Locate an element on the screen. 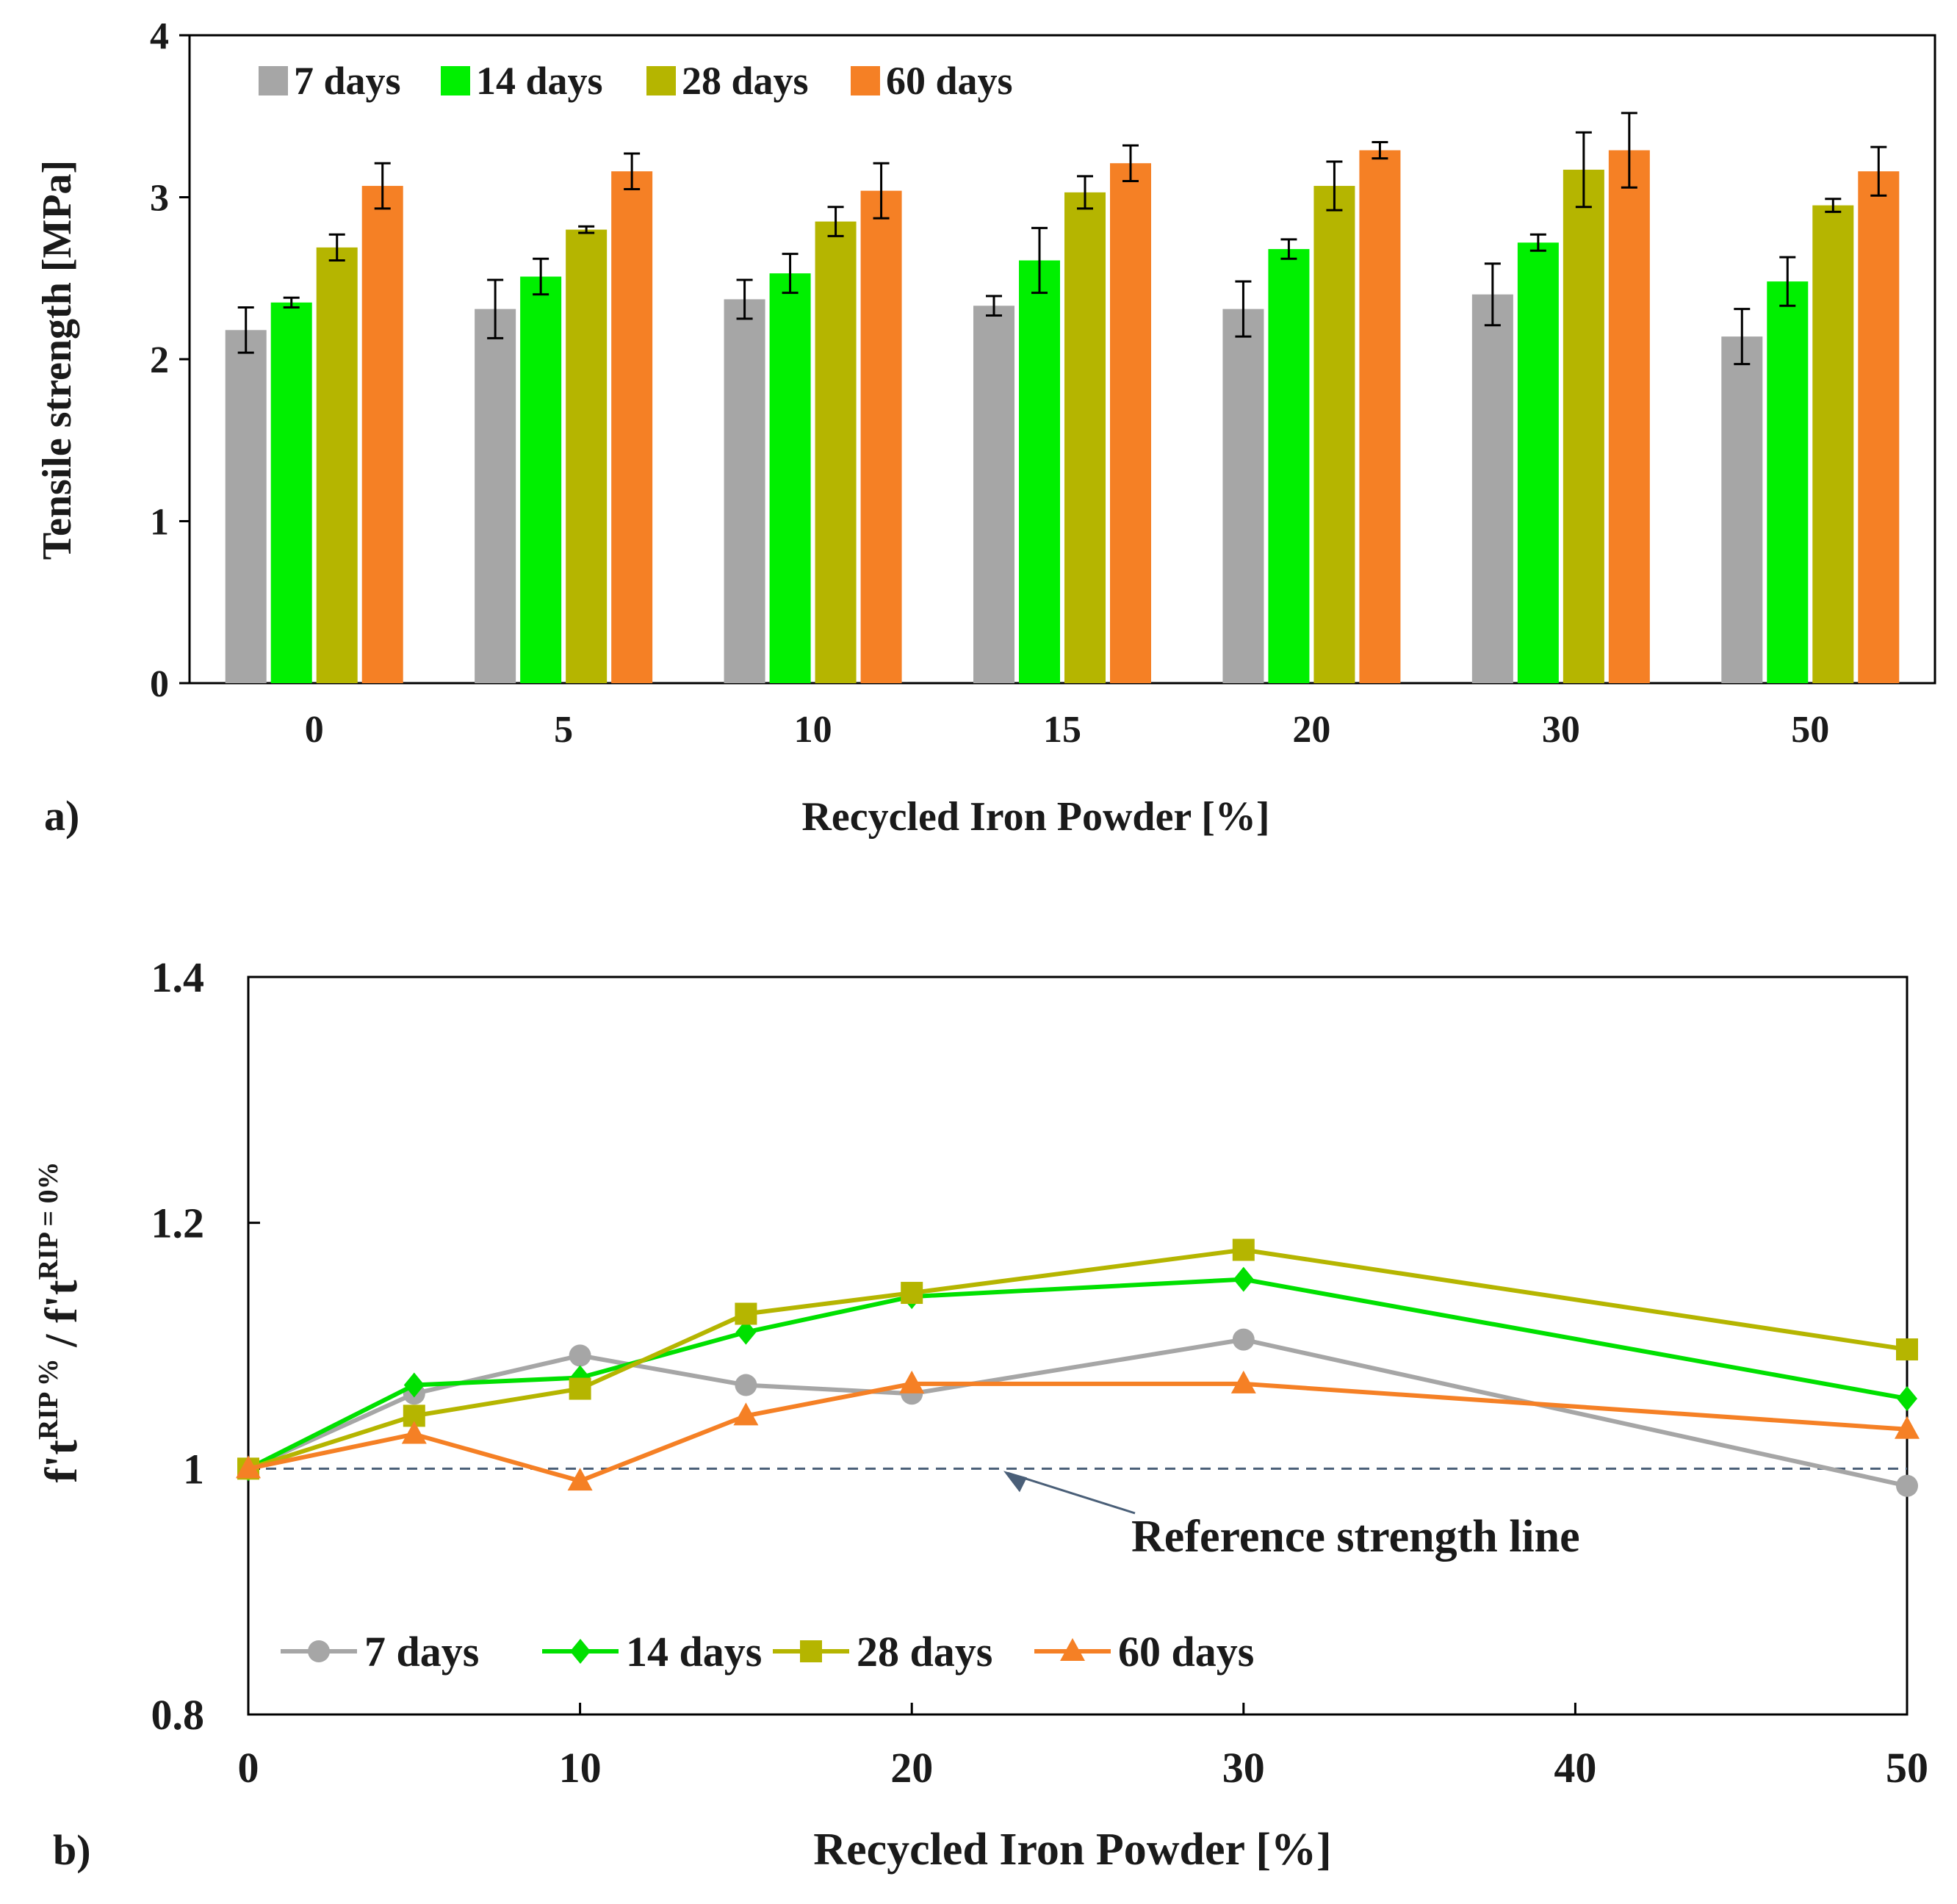 This screenshot has height=1904, width=1957. legend-swatch-a-28-days is located at coordinates (661, 81).